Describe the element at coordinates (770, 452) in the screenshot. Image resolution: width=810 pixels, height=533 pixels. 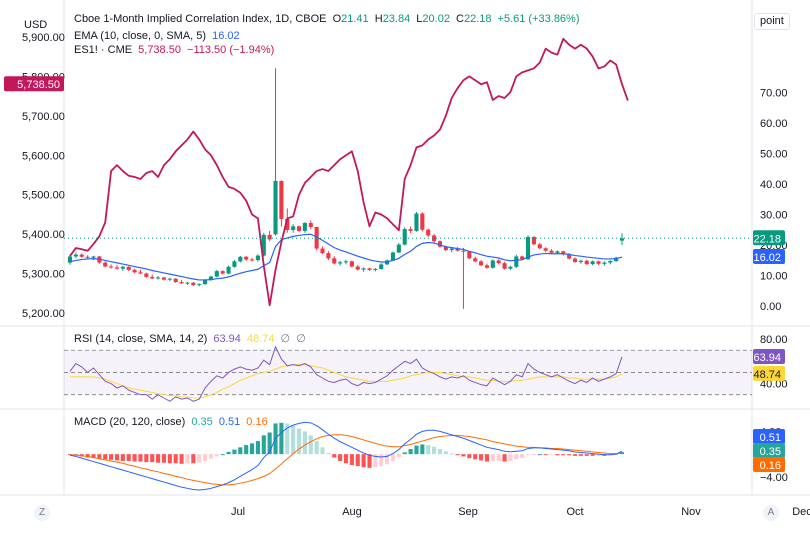
I see `macd-hist-badge-text: 0.35` at that location.